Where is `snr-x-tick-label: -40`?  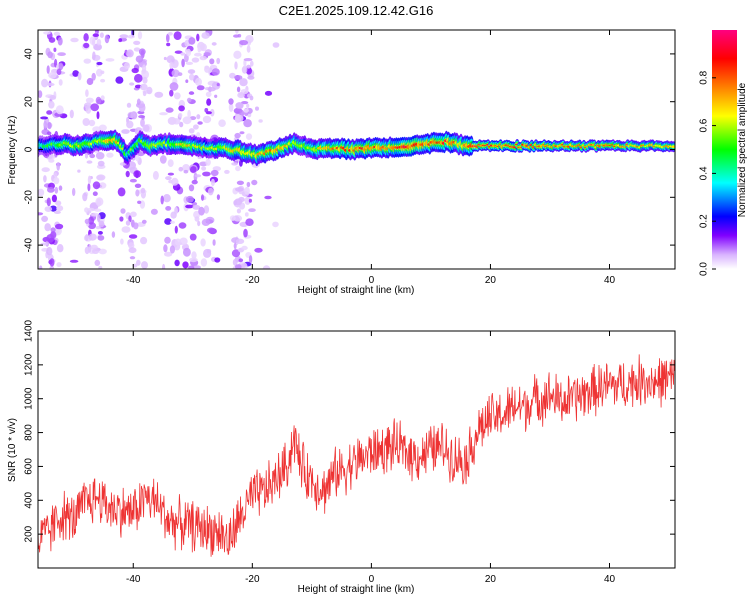 snr-x-tick-label: -40 is located at coordinates (133, 579).